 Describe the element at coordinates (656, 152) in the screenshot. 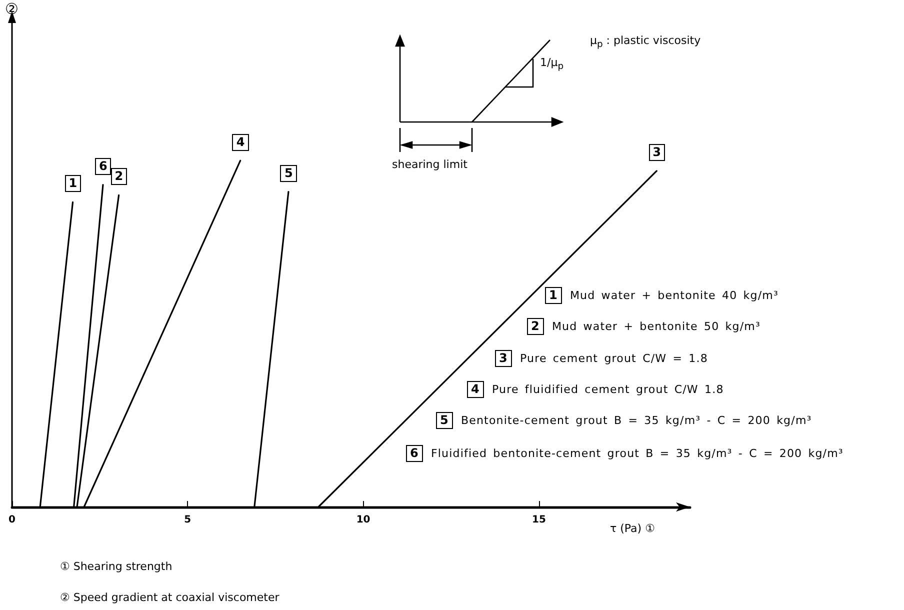

I see `series-label: 3` at that location.